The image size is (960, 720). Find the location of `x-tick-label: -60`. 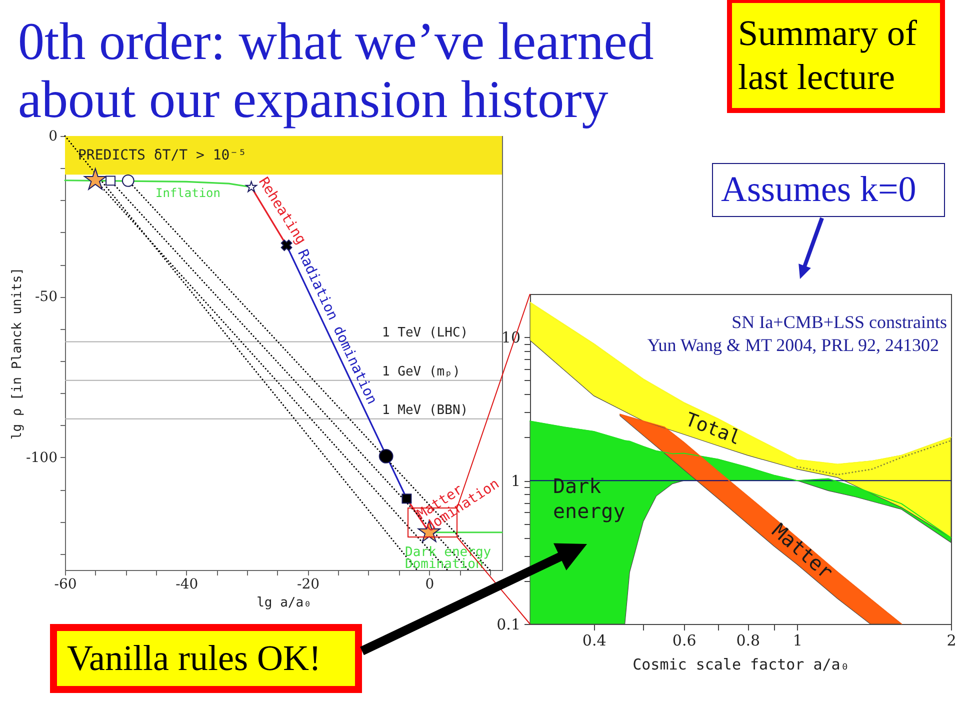

x-tick-label: -60 is located at coordinates (65, 584).